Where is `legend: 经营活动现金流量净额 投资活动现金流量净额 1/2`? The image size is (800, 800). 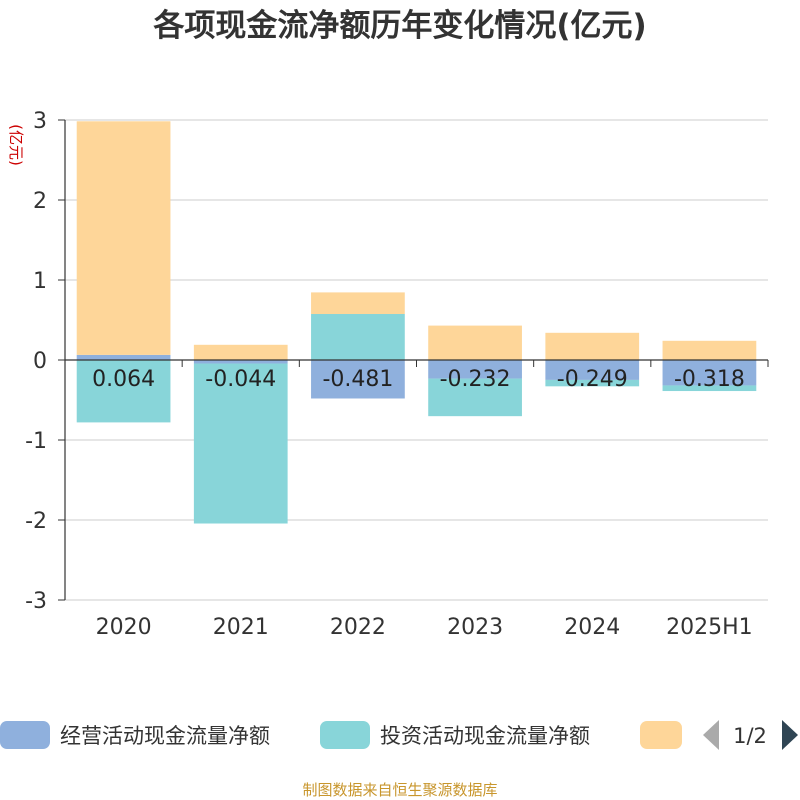 legend: 经营活动现金流量净额 投资活动现金流量净额 1/2 is located at coordinates (399, 735).